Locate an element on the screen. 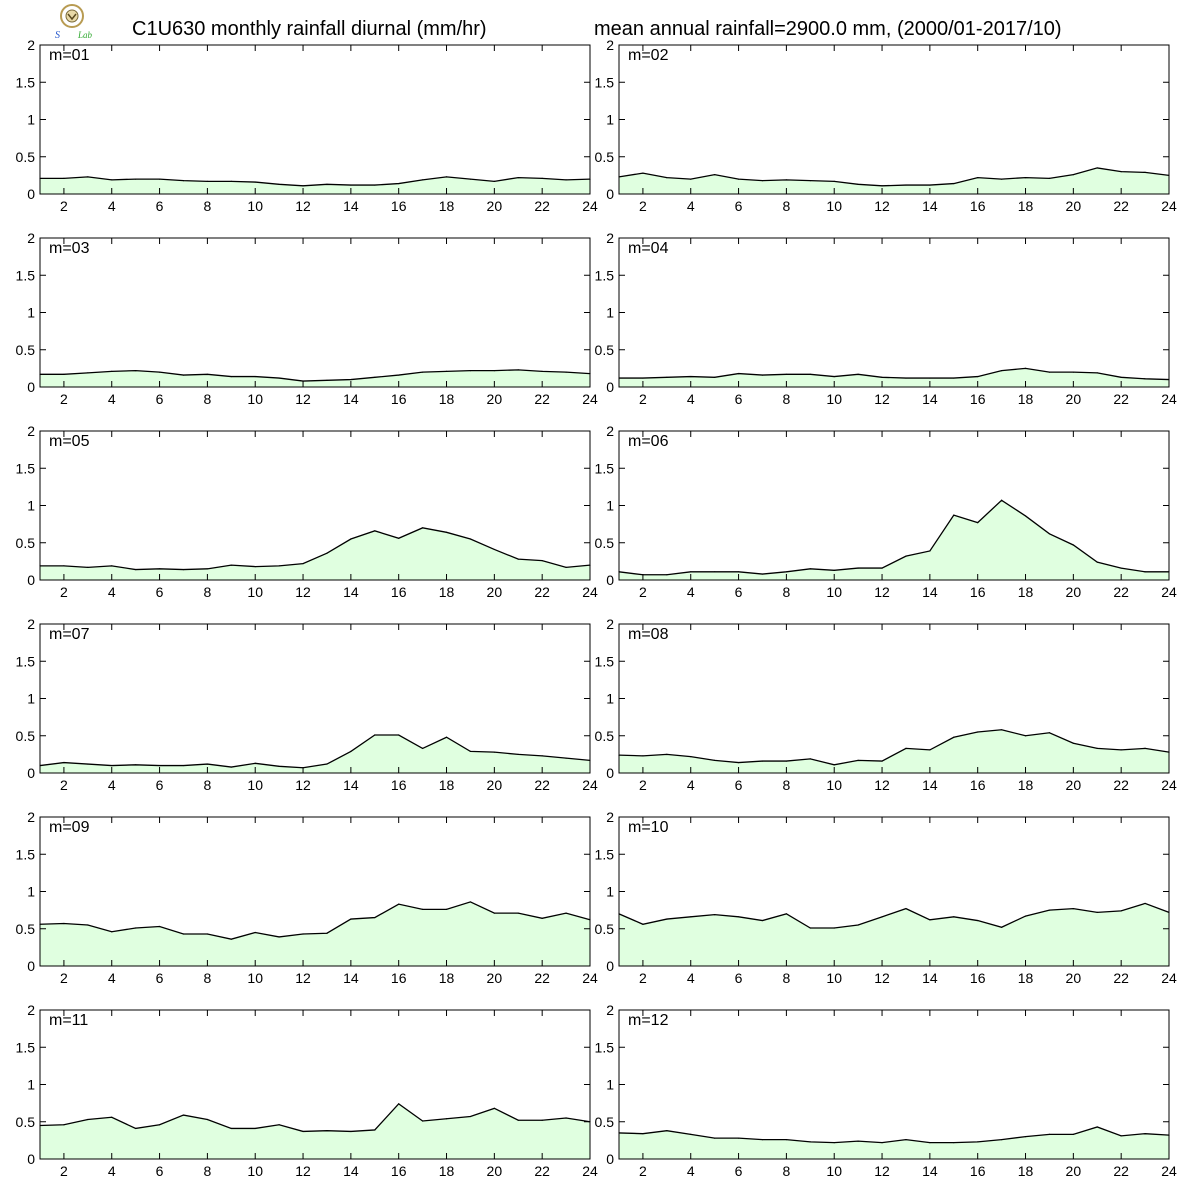  panel-label: m=03 is located at coordinates (69, 248).